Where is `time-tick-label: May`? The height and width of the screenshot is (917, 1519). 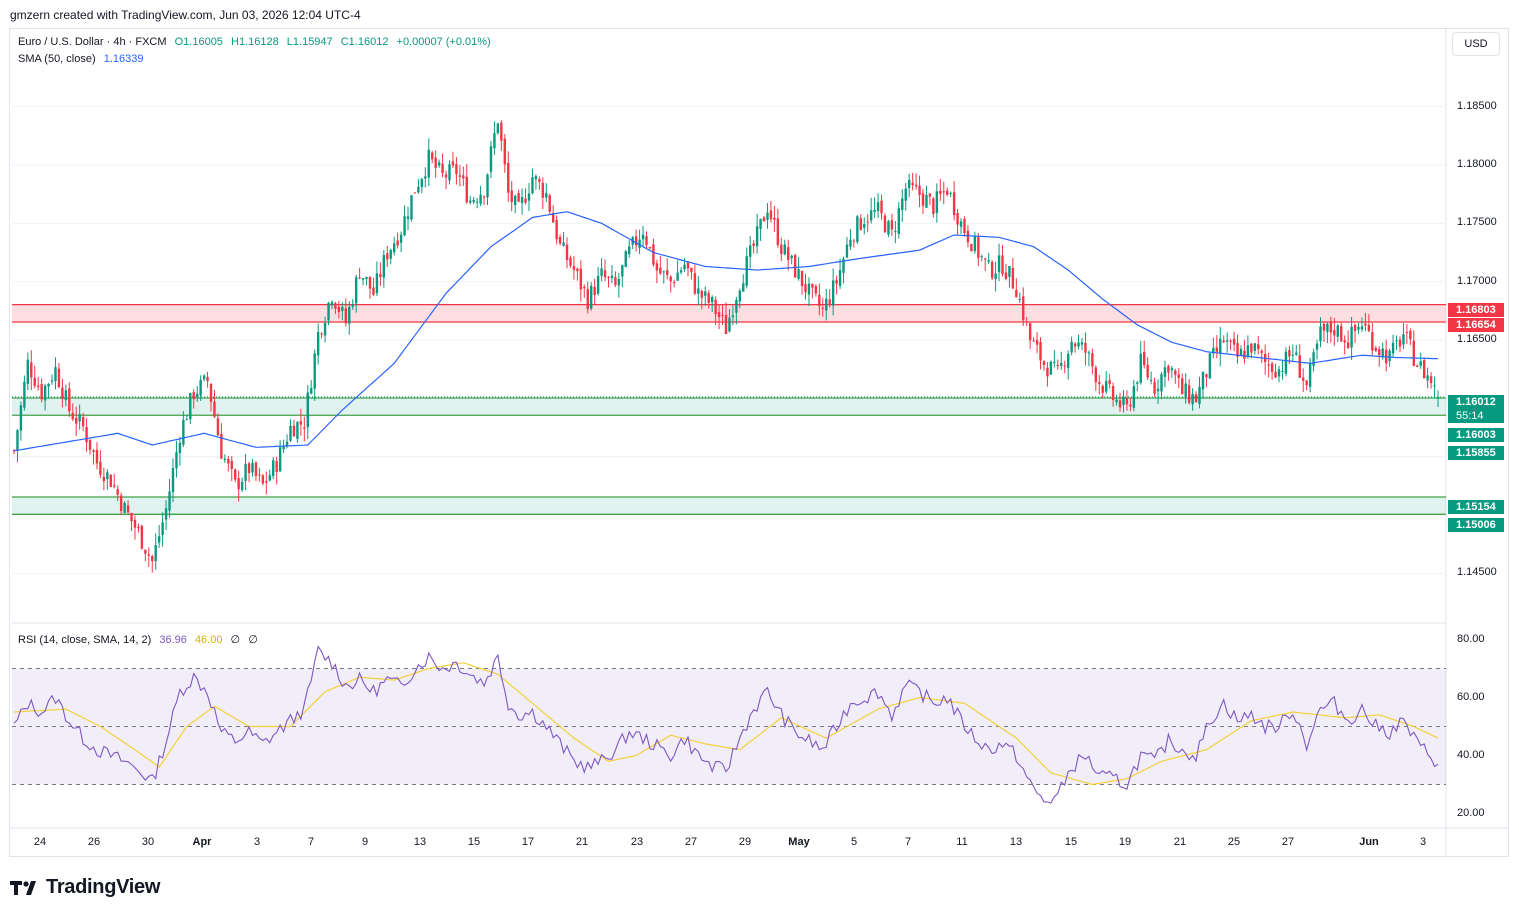 time-tick-label: May is located at coordinates (799, 842).